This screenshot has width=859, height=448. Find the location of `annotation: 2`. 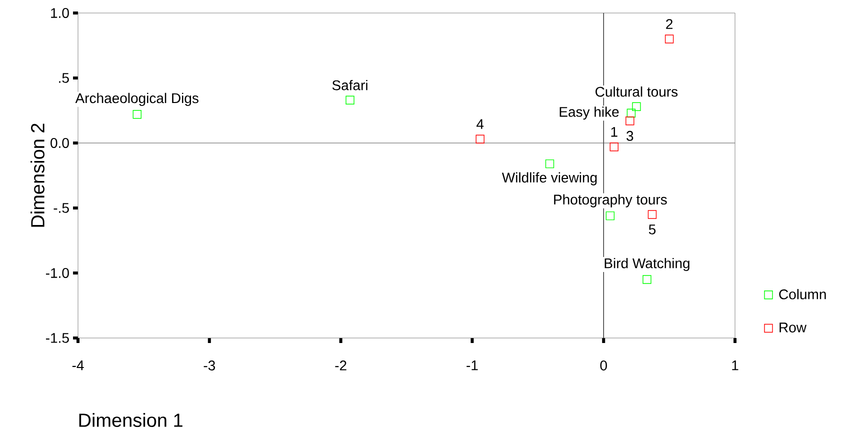

annotation: 2 is located at coordinates (669, 24).